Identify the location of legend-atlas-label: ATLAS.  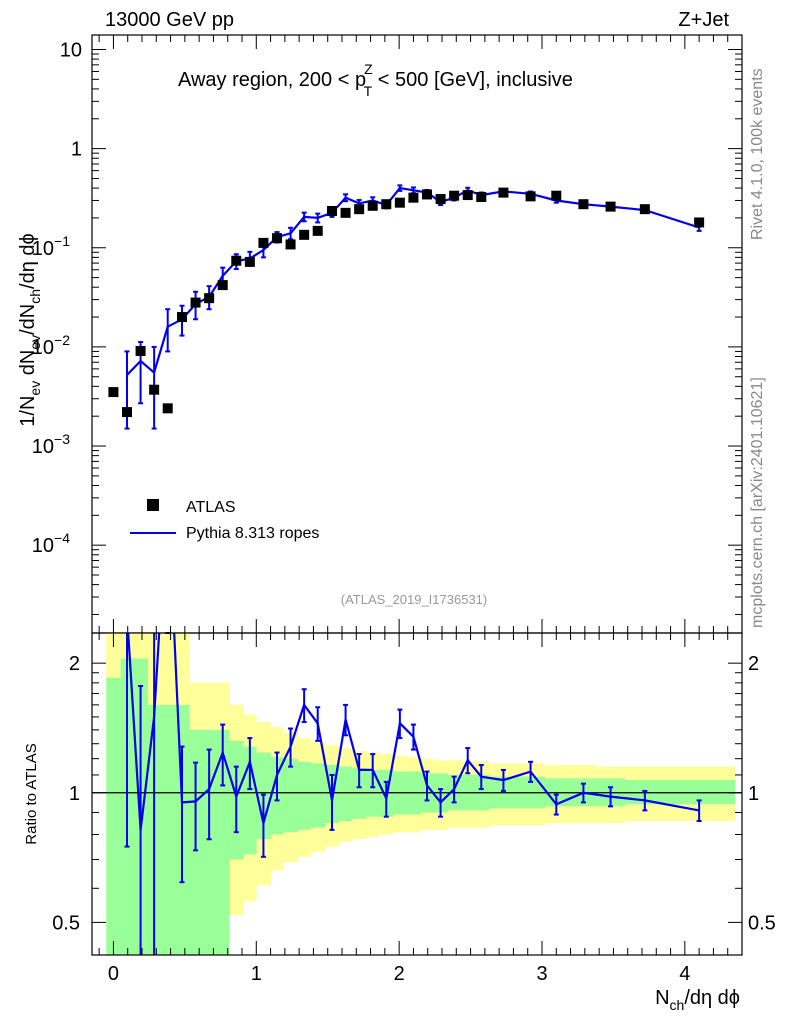
(211, 507).